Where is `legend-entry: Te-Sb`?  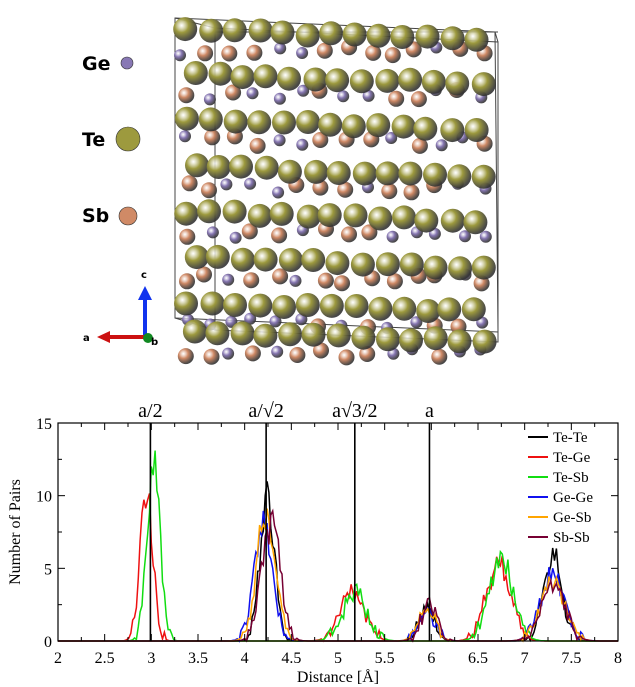
legend-entry: Te-Sb is located at coordinates (571, 478).